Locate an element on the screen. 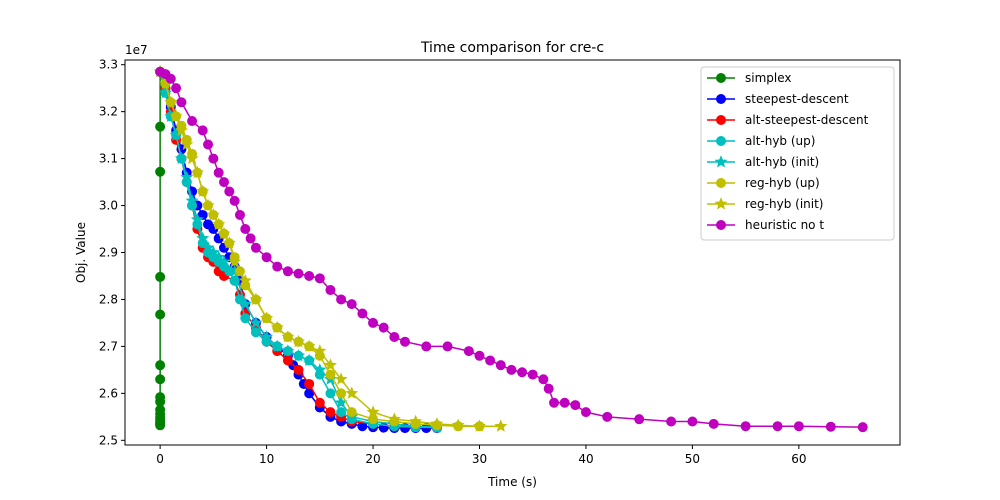 The height and width of the screenshot is (500, 1000). x-tick-label: 50 is located at coordinates (692, 459).